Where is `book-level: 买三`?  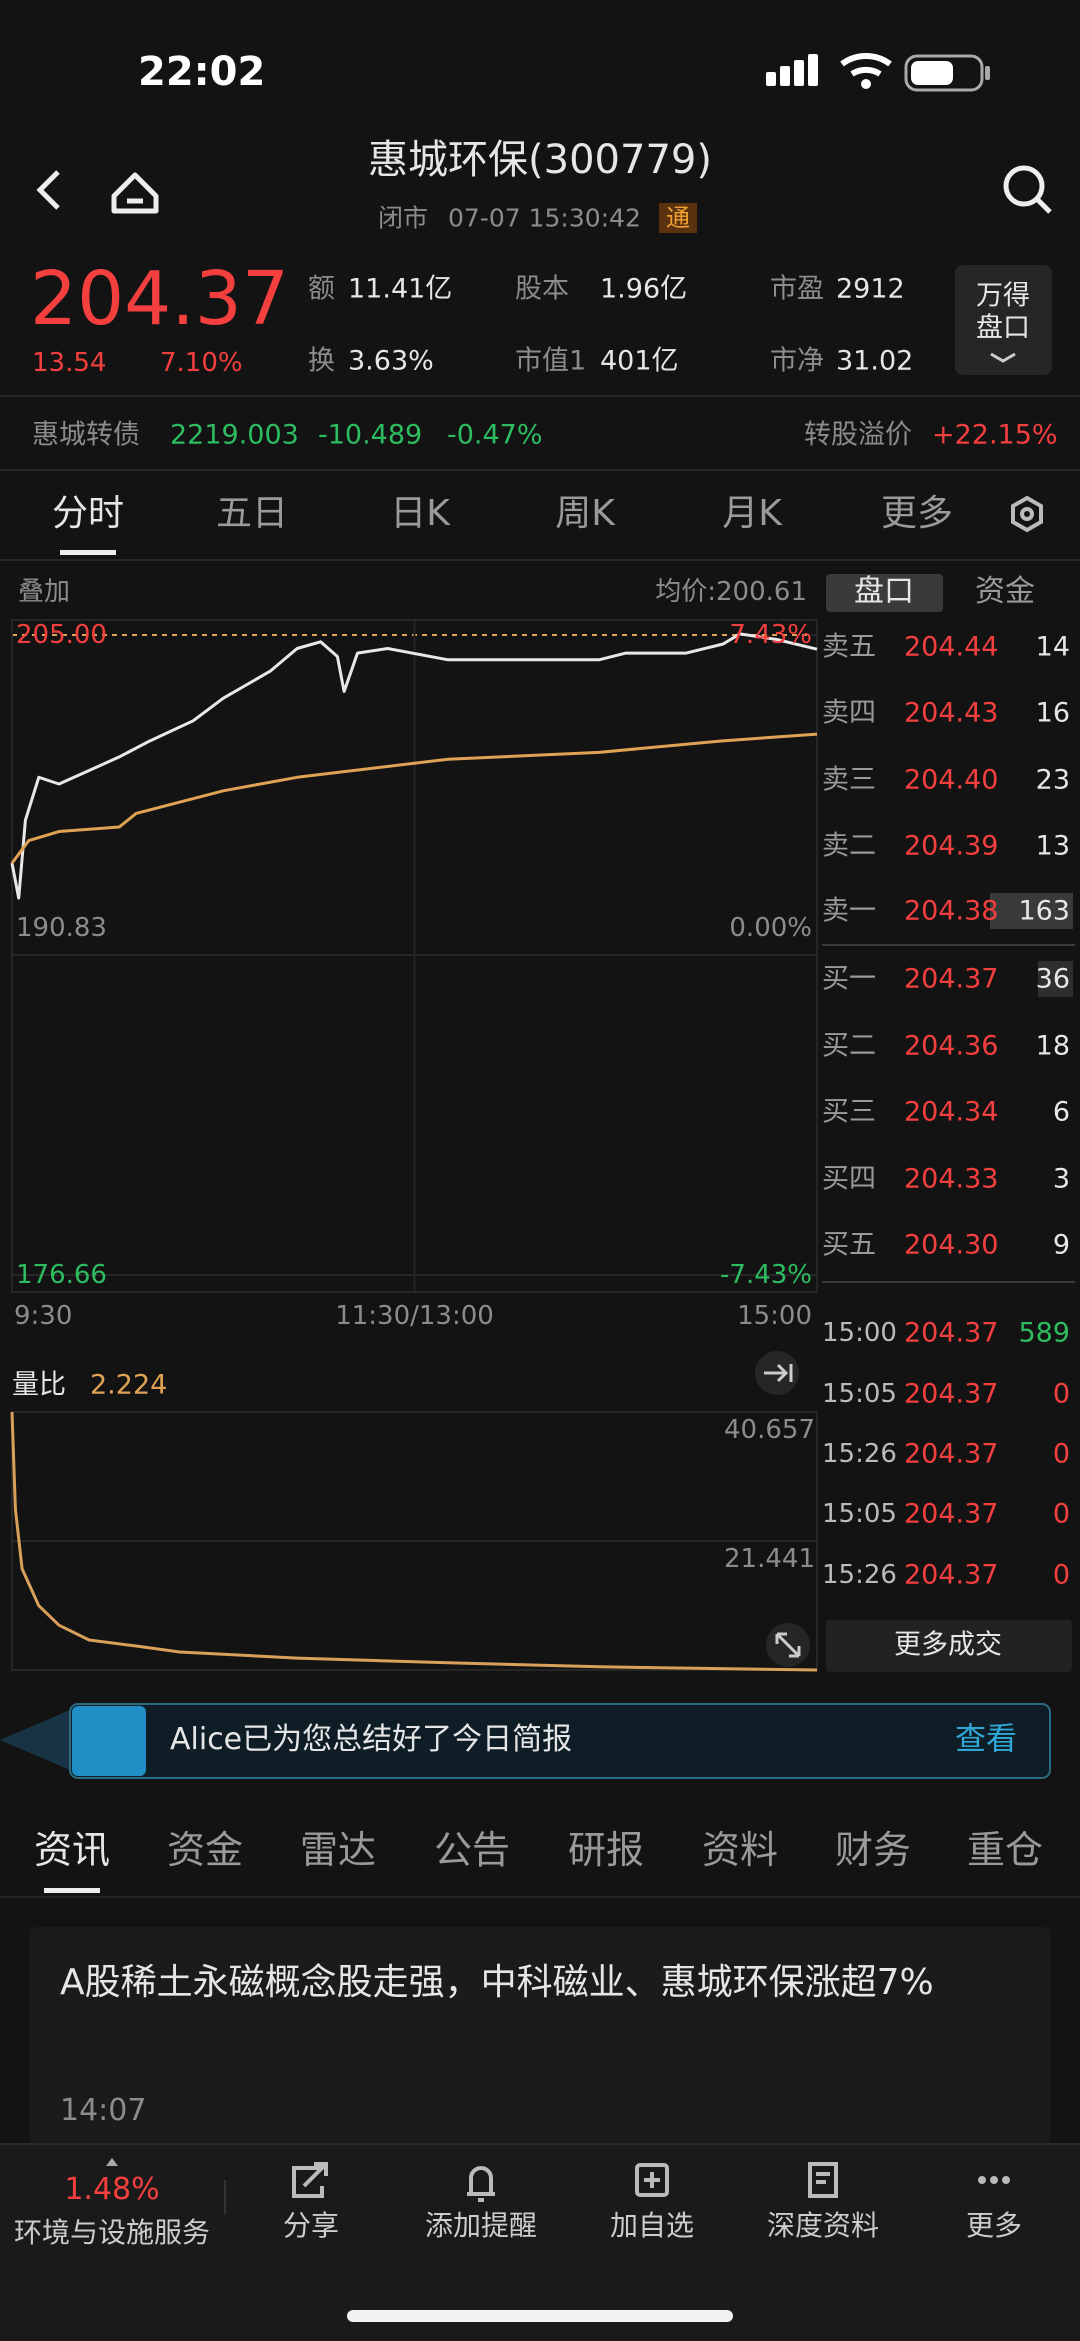 book-level: 买三 is located at coordinates (849, 1112).